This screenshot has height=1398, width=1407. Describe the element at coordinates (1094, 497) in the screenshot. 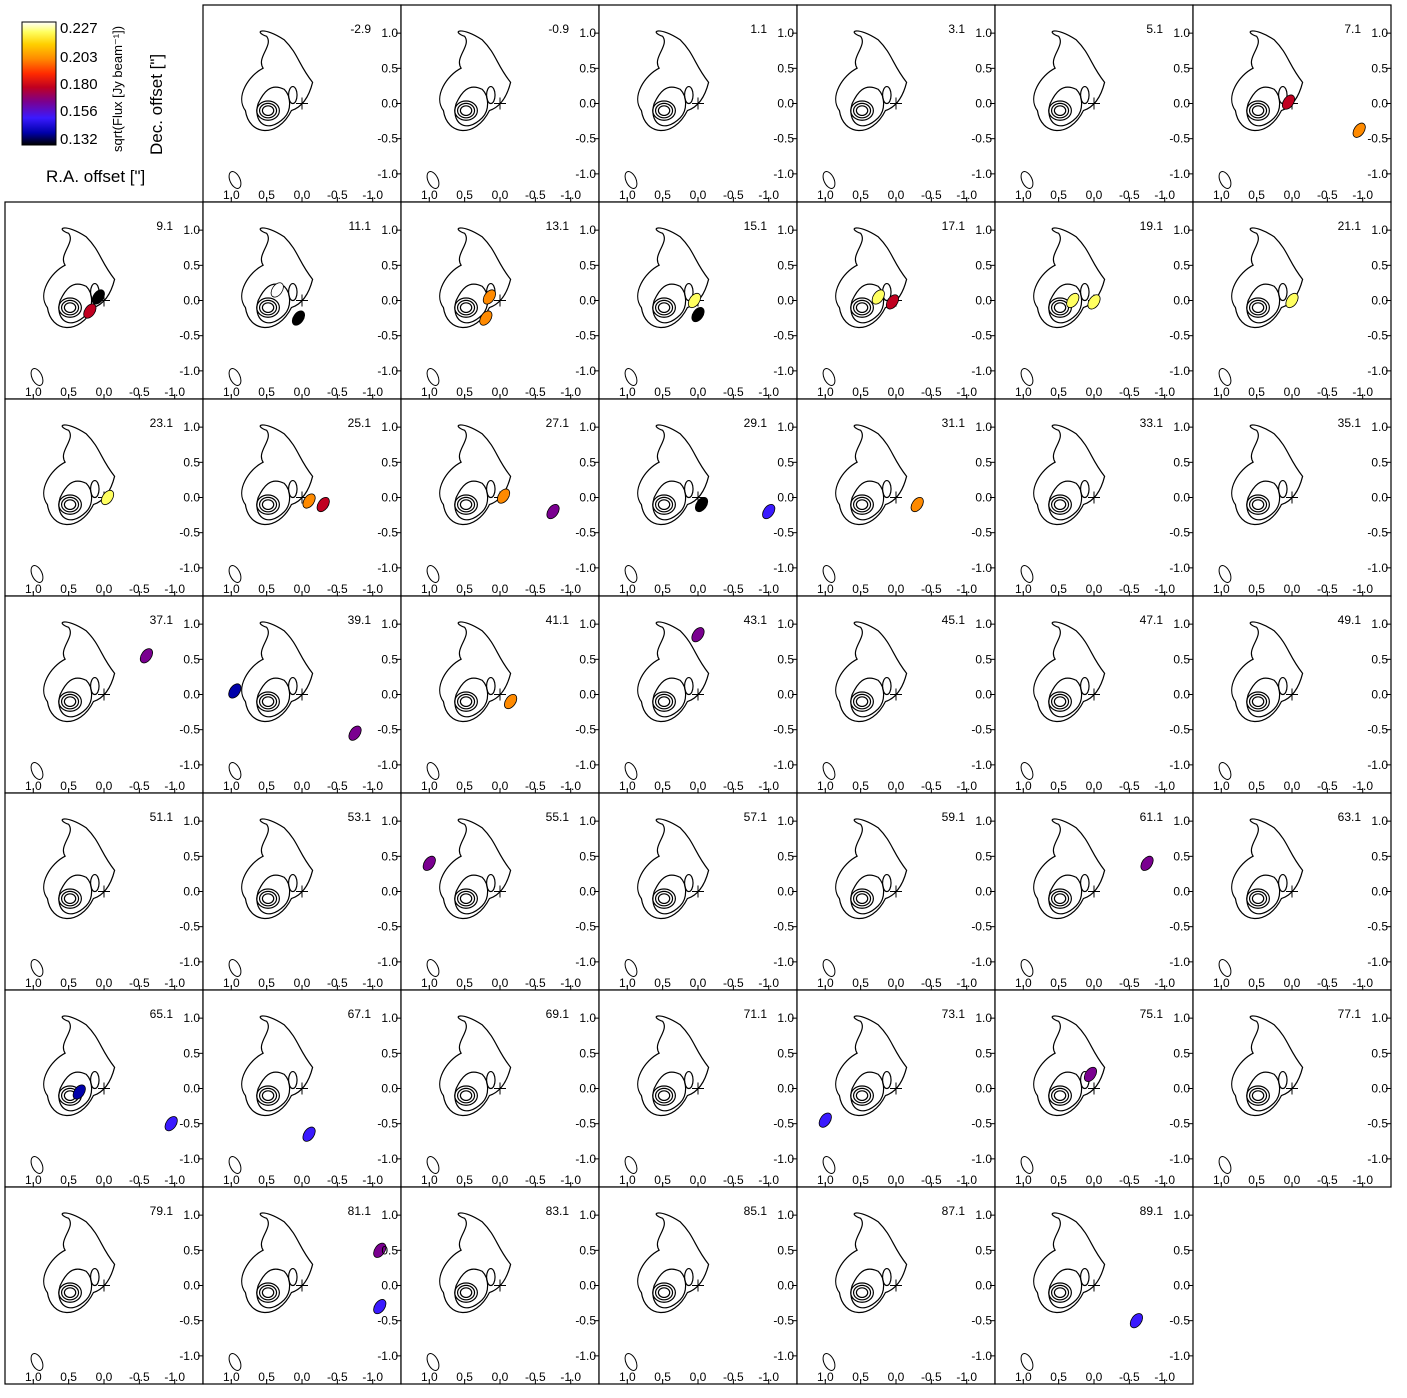

I see `channel-panel: 33.1 1.0 0.5 0.0 -0.5 -1.0 1.0 0.5 0.0 -0.5 -1.0` at that location.